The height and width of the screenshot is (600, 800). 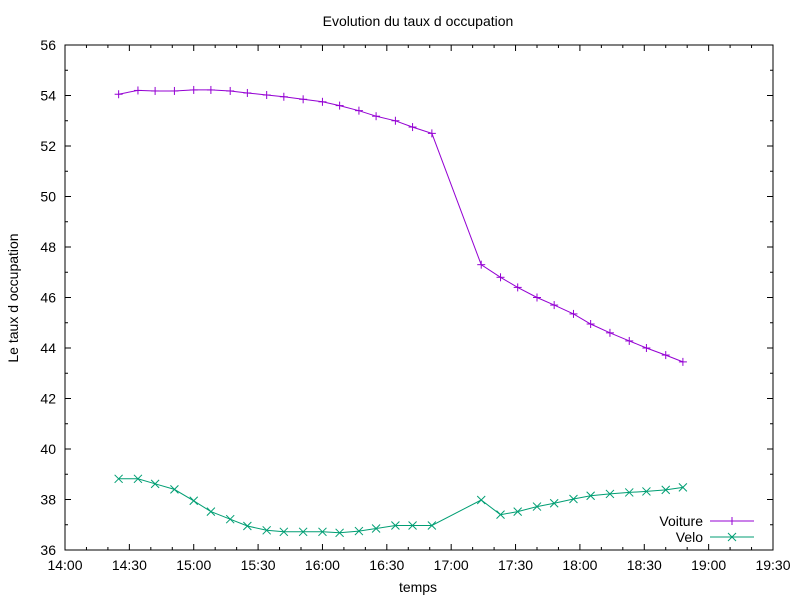 I want to click on legend-marker-velo, so click(x=732, y=537).